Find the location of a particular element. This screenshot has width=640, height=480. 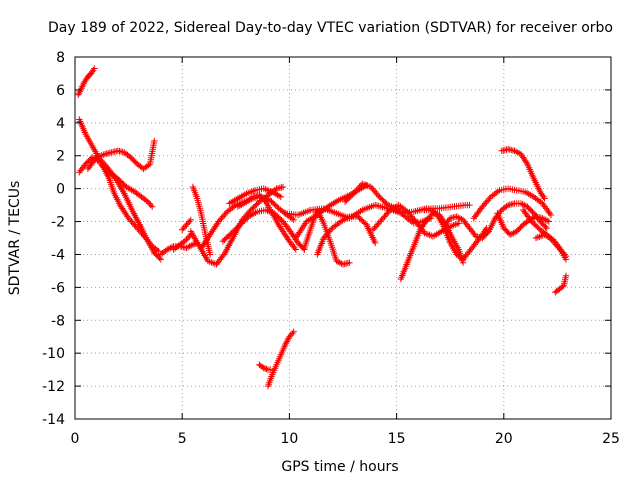

y-tick-label: -6 is located at coordinates (58, 288).